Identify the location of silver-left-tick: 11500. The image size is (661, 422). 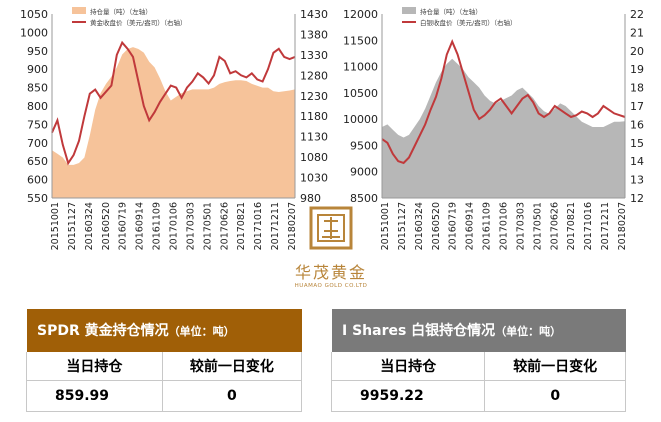
(360, 40).